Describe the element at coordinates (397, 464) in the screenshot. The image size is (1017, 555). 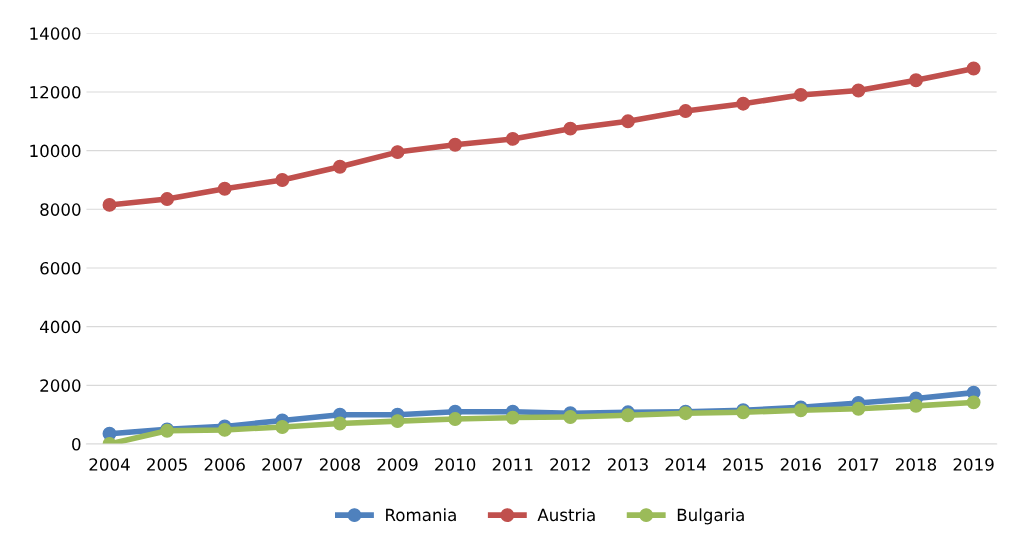
I see `x-tick-label: 2009` at that location.